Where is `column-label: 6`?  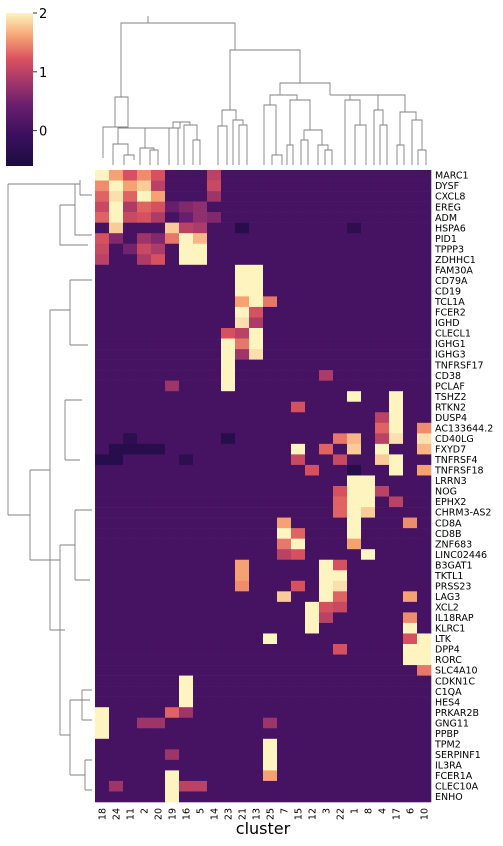 column-label: 6 is located at coordinates (411, 811).